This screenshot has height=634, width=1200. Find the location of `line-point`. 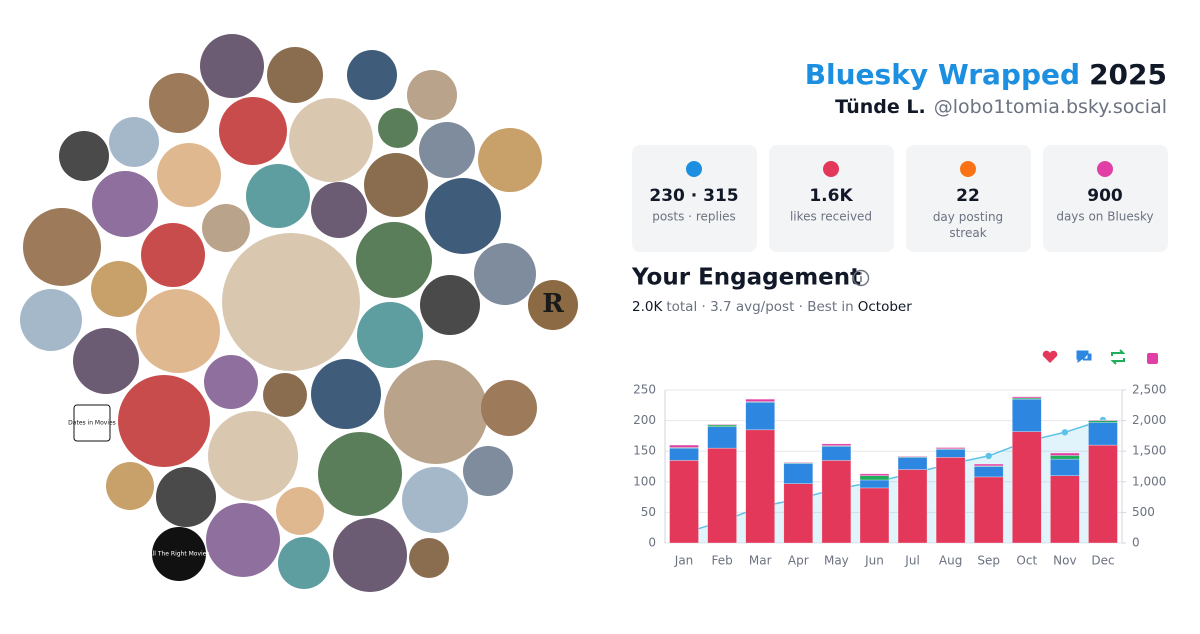

line-point is located at coordinates (988, 456).